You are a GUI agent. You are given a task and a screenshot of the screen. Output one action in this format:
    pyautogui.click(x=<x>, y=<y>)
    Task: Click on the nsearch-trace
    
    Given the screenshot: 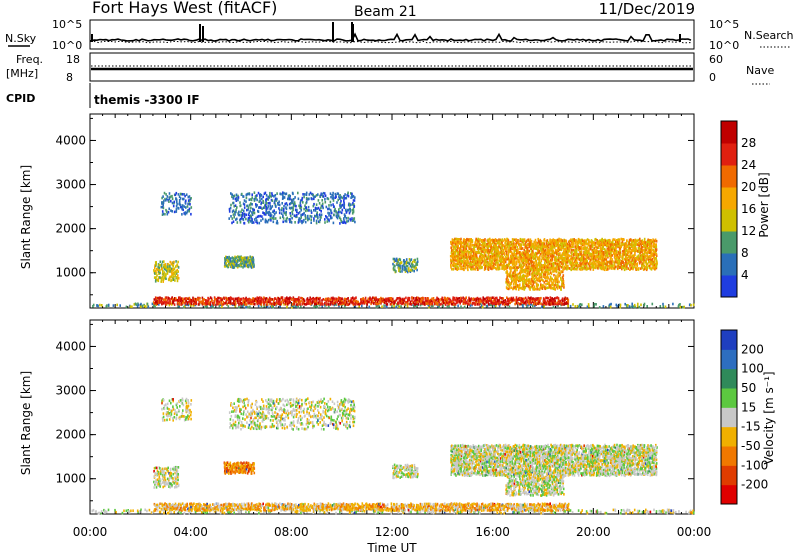 What is the action you would take?
    pyautogui.click(x=391, y=42)
    